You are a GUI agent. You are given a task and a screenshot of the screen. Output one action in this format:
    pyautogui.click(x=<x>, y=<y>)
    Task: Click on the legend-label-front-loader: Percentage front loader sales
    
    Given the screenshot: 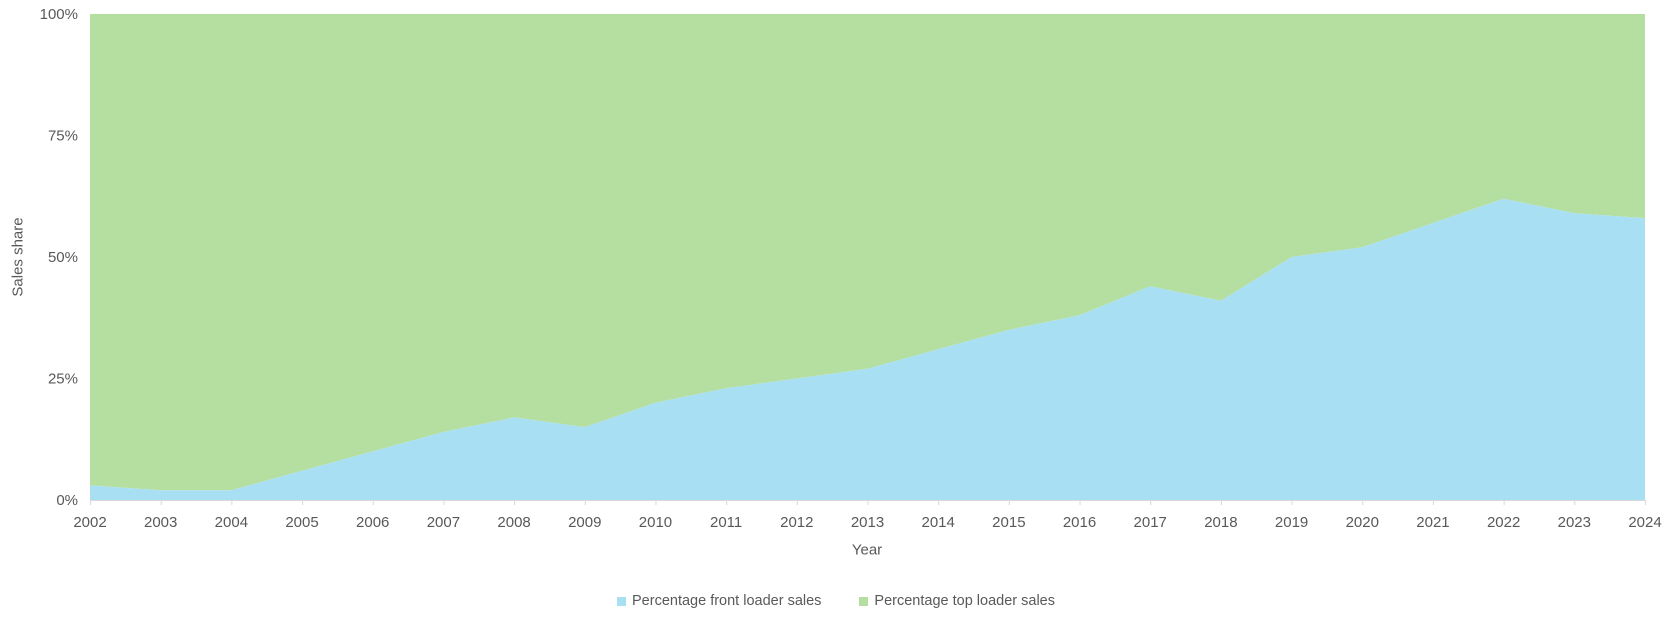 What is the action you would take?
    pyautogui.click(x=727, y=601)
    